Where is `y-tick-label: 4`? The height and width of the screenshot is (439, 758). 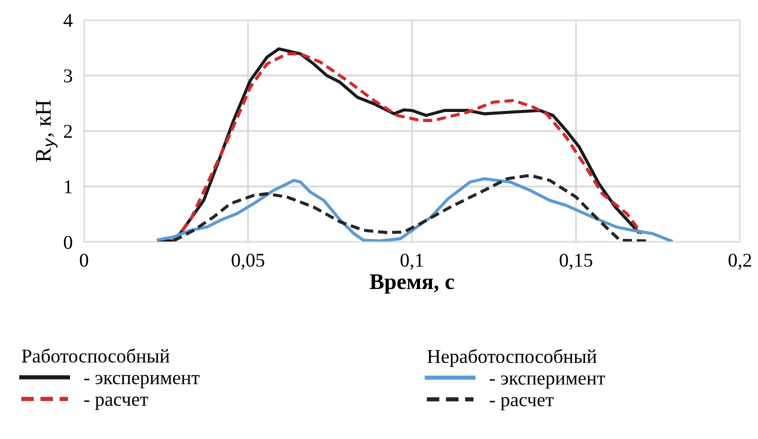
y-tick-label: 4 is located at coordinates (68, 20).